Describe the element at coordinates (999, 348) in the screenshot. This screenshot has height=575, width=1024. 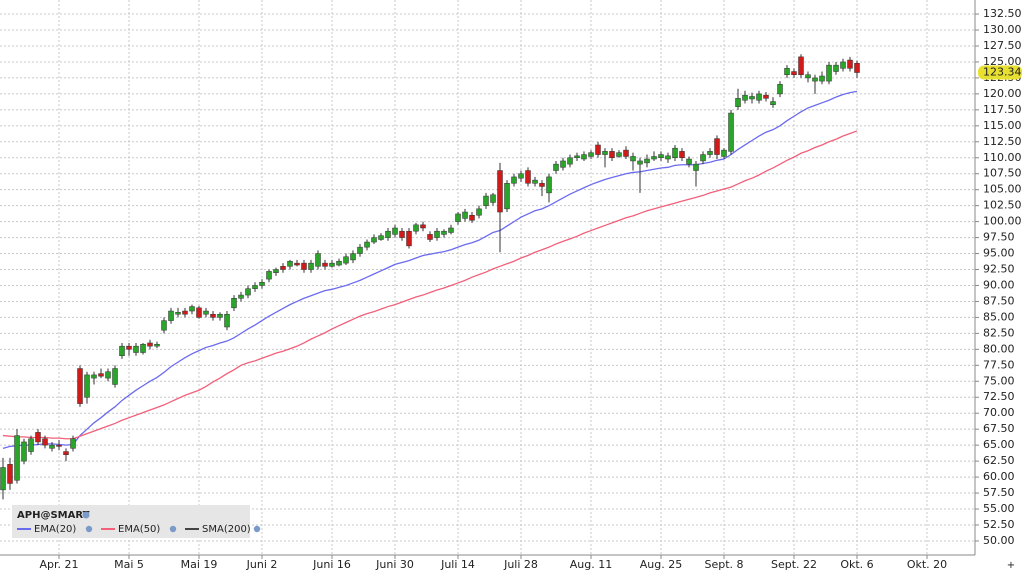
I see `y-tick-label: 80.00` at that location.